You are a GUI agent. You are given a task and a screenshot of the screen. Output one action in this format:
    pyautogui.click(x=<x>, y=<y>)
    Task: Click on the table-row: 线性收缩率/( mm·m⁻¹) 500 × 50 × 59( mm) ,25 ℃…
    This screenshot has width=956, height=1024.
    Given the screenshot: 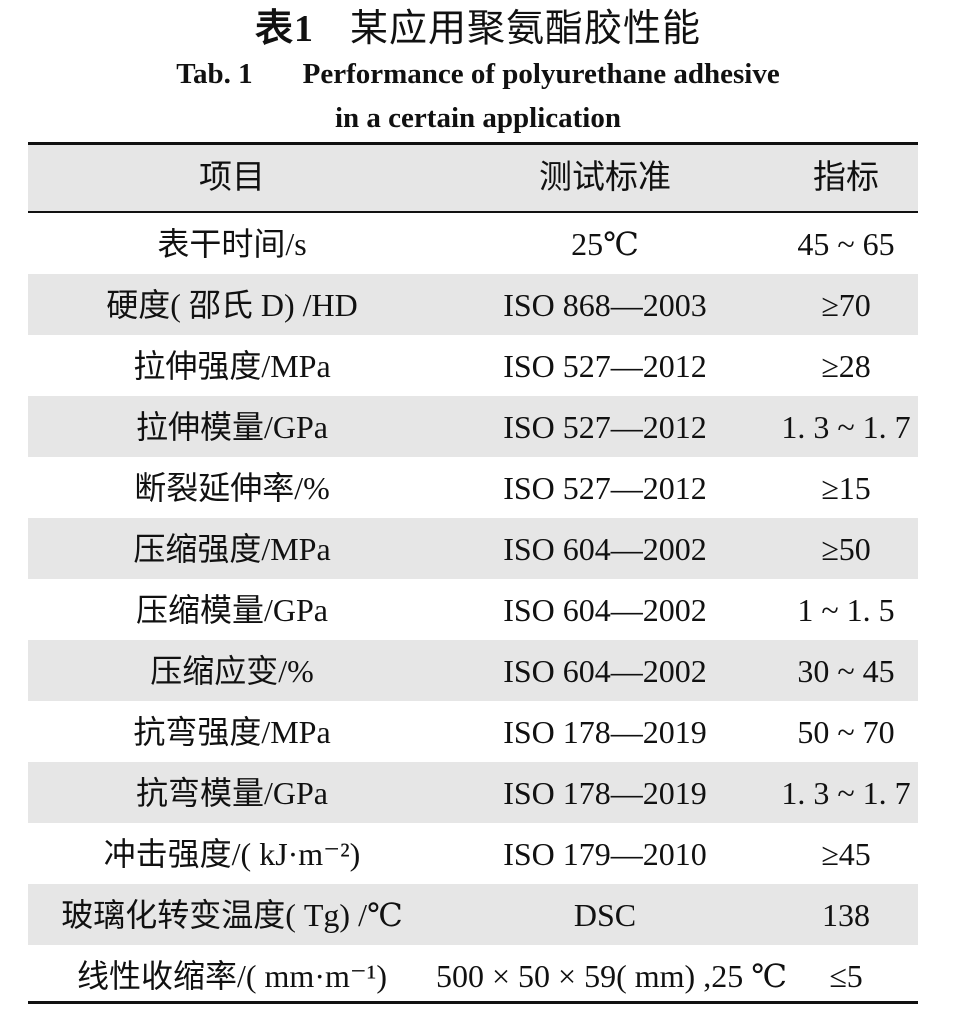 What is the action you would take?
    pyautogui.click(x=473, y=975)
    